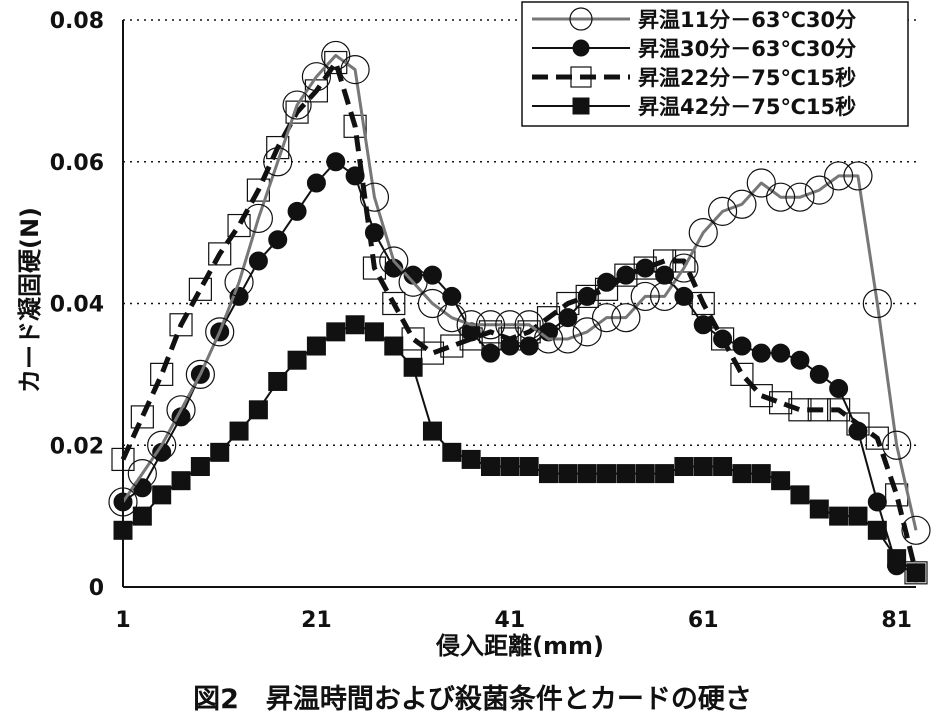 Image resolution: width=945 pixels, height=720 pixels. What do you see at coordinates (77, 446) in the screenshot?
I see `y-tick-label: 0.02` at bounding box center [77, 446].